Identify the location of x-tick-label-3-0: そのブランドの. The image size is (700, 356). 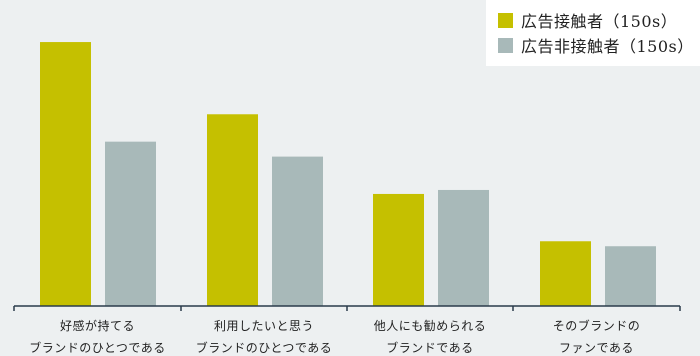
(597, 325).